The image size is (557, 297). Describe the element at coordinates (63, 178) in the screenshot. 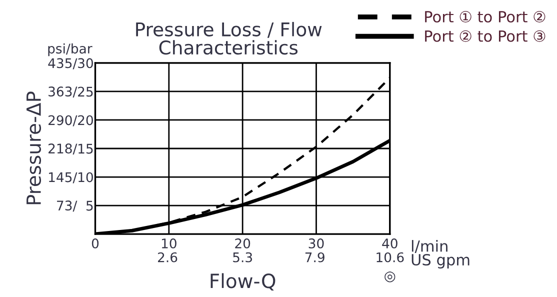

I see `y2-tick-label: 145/` at that location.